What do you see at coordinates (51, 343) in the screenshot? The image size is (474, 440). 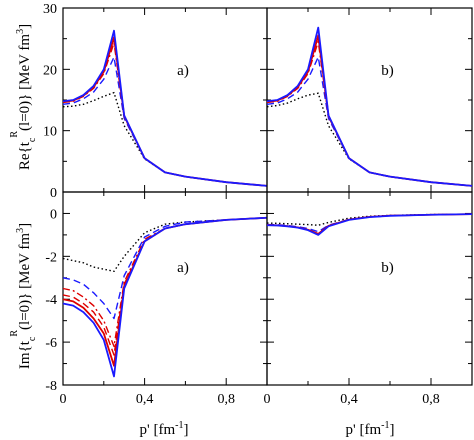 I see `y-tick-label: -6` at bounding box center [51, 343].